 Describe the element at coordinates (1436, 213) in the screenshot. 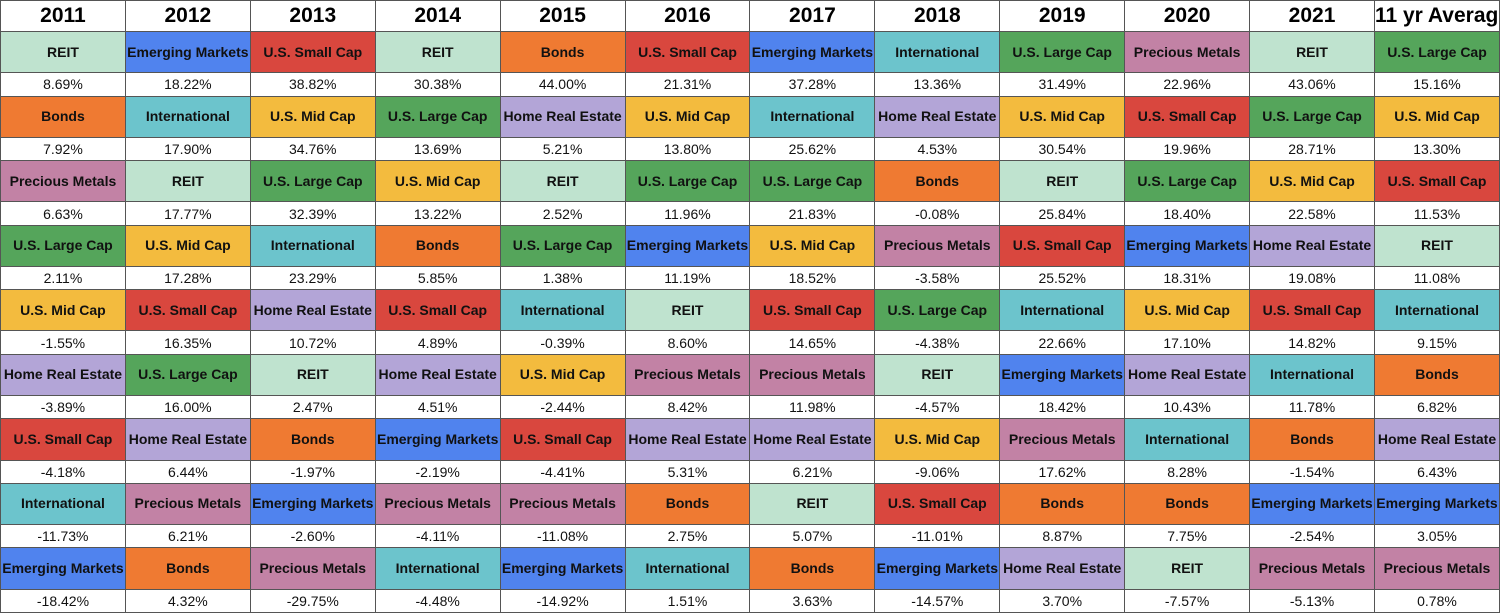

I see `return-value-cell: 11.53%` at that location.